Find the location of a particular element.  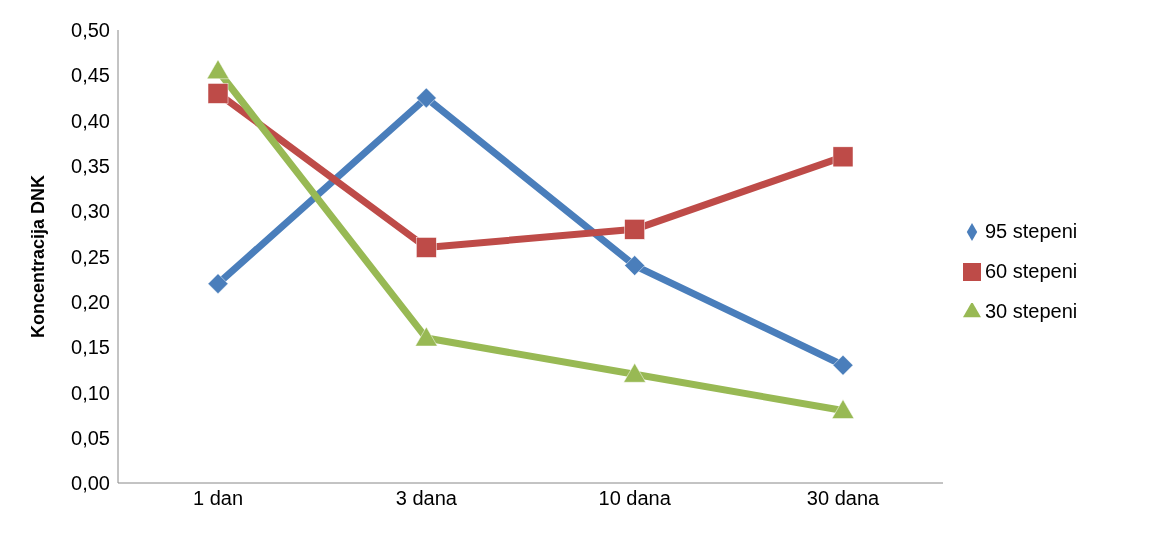

y-tick-label: 0,30 is located at coordinates (90, 211).